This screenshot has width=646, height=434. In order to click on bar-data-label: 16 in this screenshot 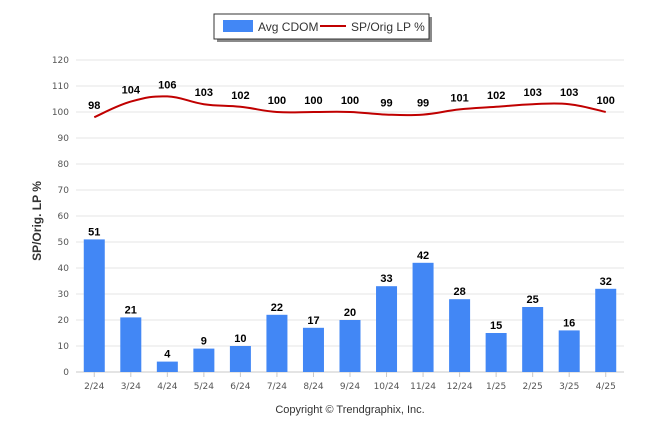, I will do `click(569, 323)`.